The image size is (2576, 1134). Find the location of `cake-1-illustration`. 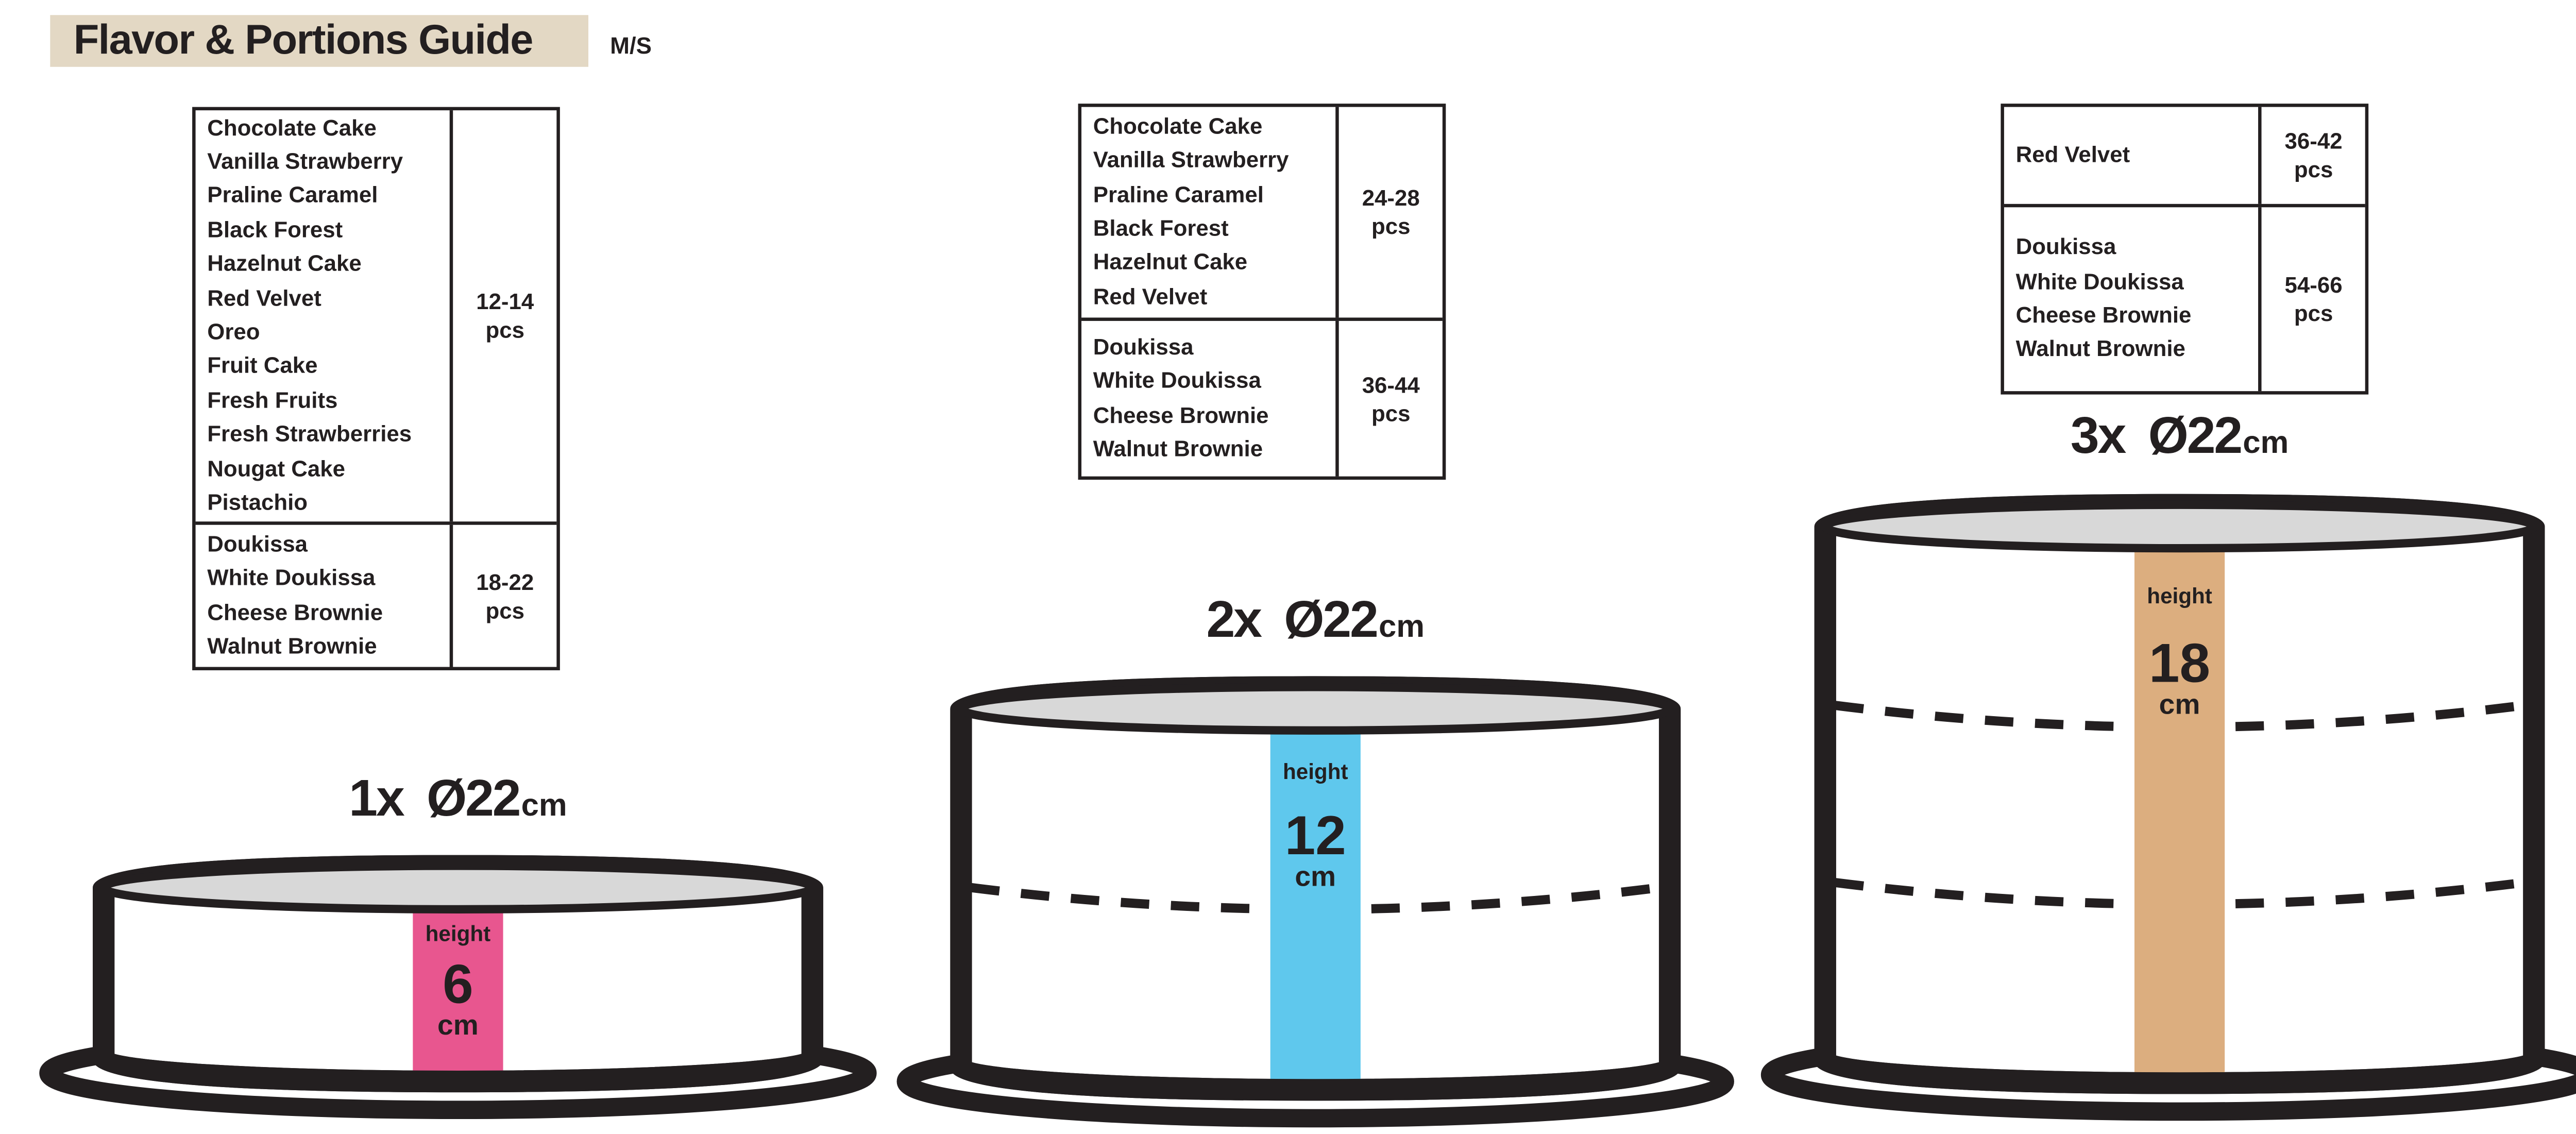

cake-1-illustration is located at coordinates (458, 988).